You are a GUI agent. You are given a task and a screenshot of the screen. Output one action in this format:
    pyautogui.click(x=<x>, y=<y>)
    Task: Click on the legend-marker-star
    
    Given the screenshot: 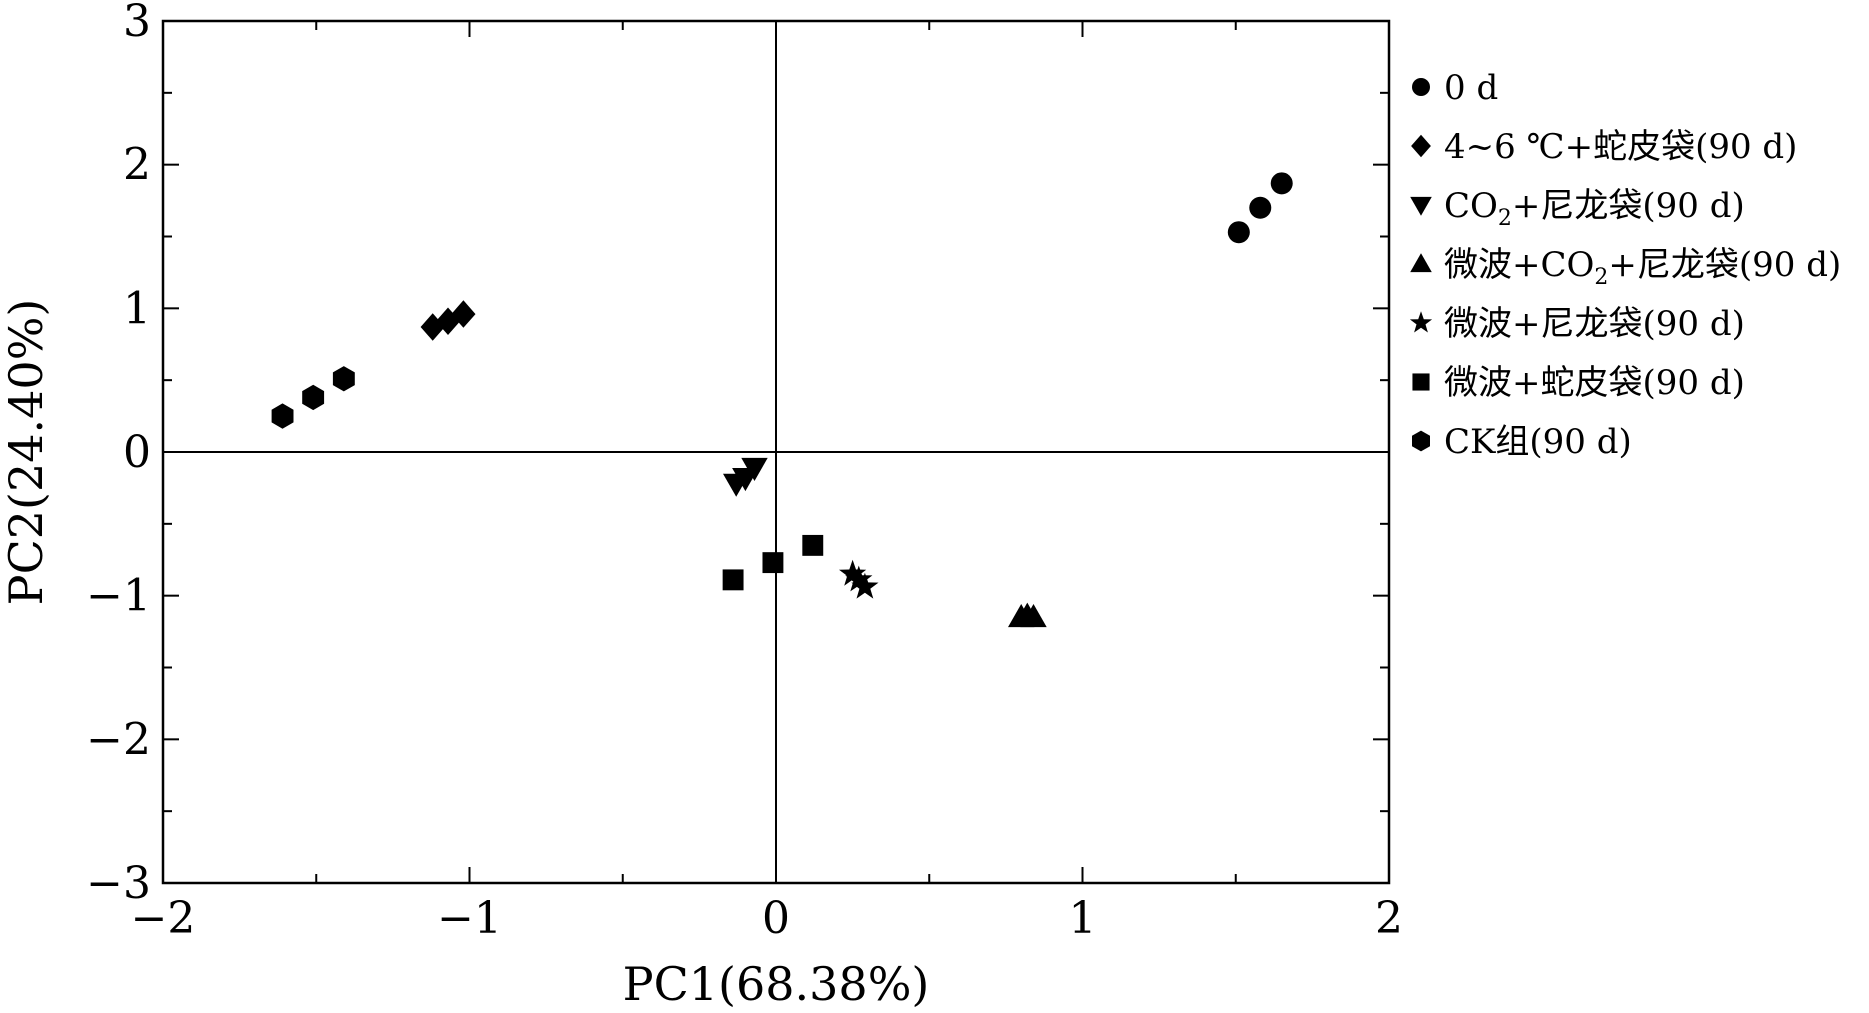 What is the action you would take?
    pyautogui.click(x=1421, y=322)
    